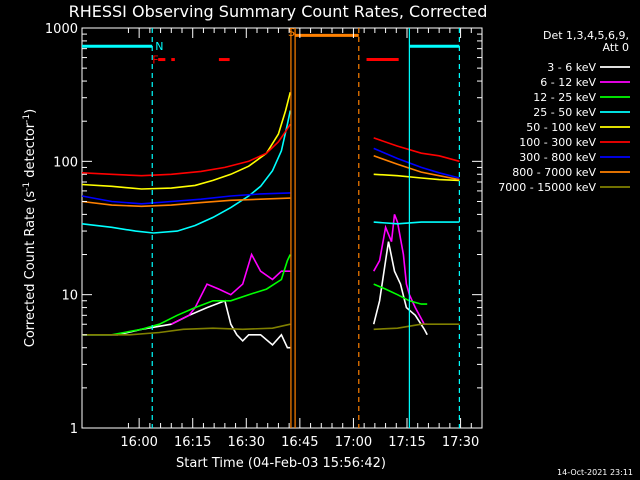 The height and width of the screenshot is (480, 640). I want to click on y-tick-label: 1000, so click(61, 29).